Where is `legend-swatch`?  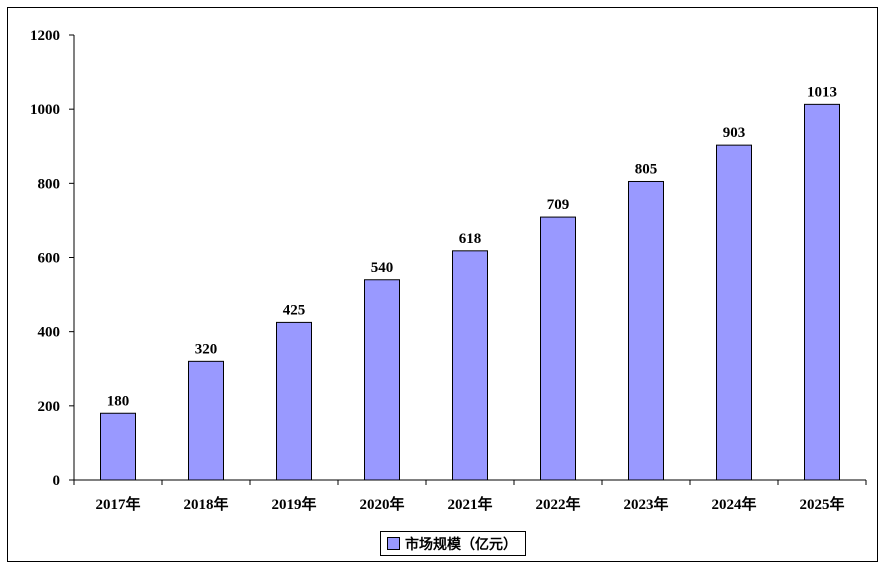 legend-swatch is located at coordinates (393, 543).